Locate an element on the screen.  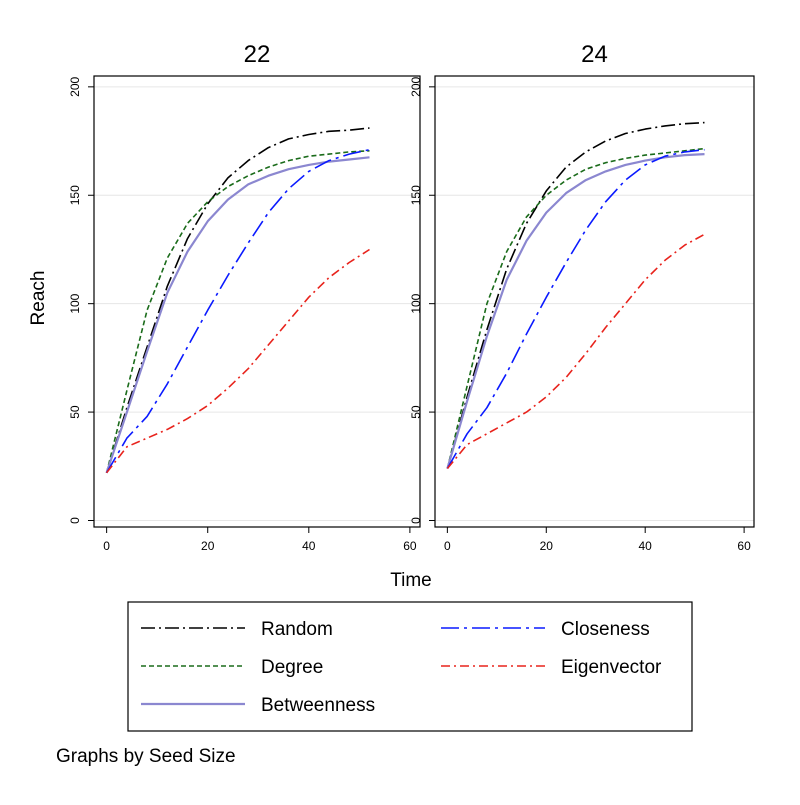
series-line-random is located at coordinates (575, 295).